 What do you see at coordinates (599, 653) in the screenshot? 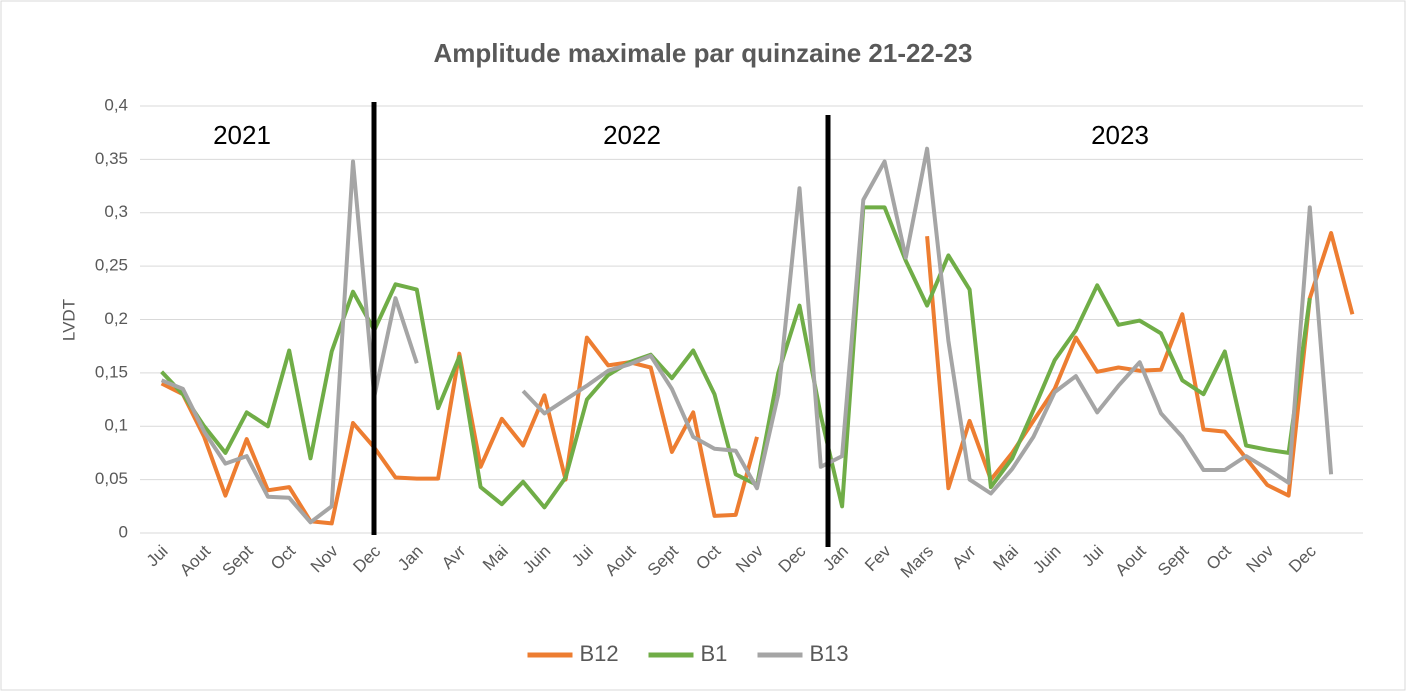
I see `legend-label: B12` at bounding box center [599, 653].